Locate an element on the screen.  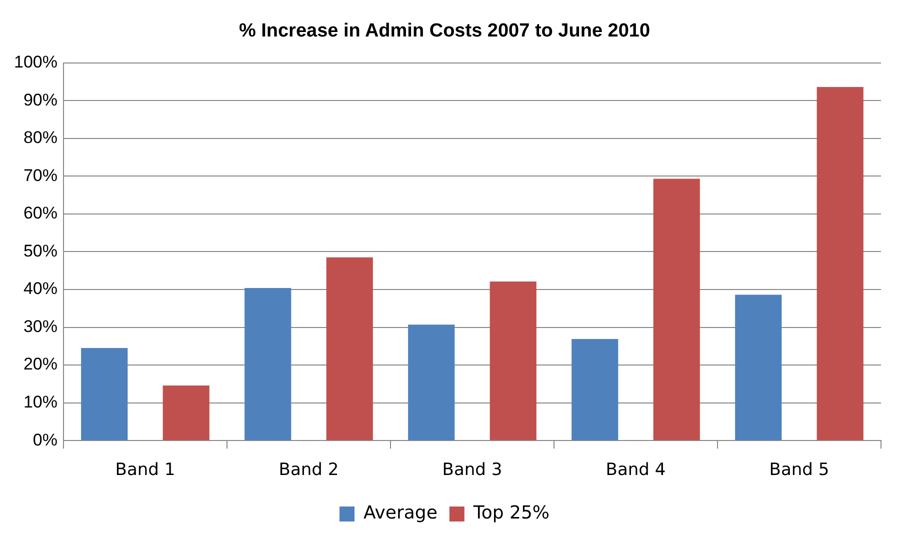
y-tick-label: 100% is located at coordinates (36, 62).